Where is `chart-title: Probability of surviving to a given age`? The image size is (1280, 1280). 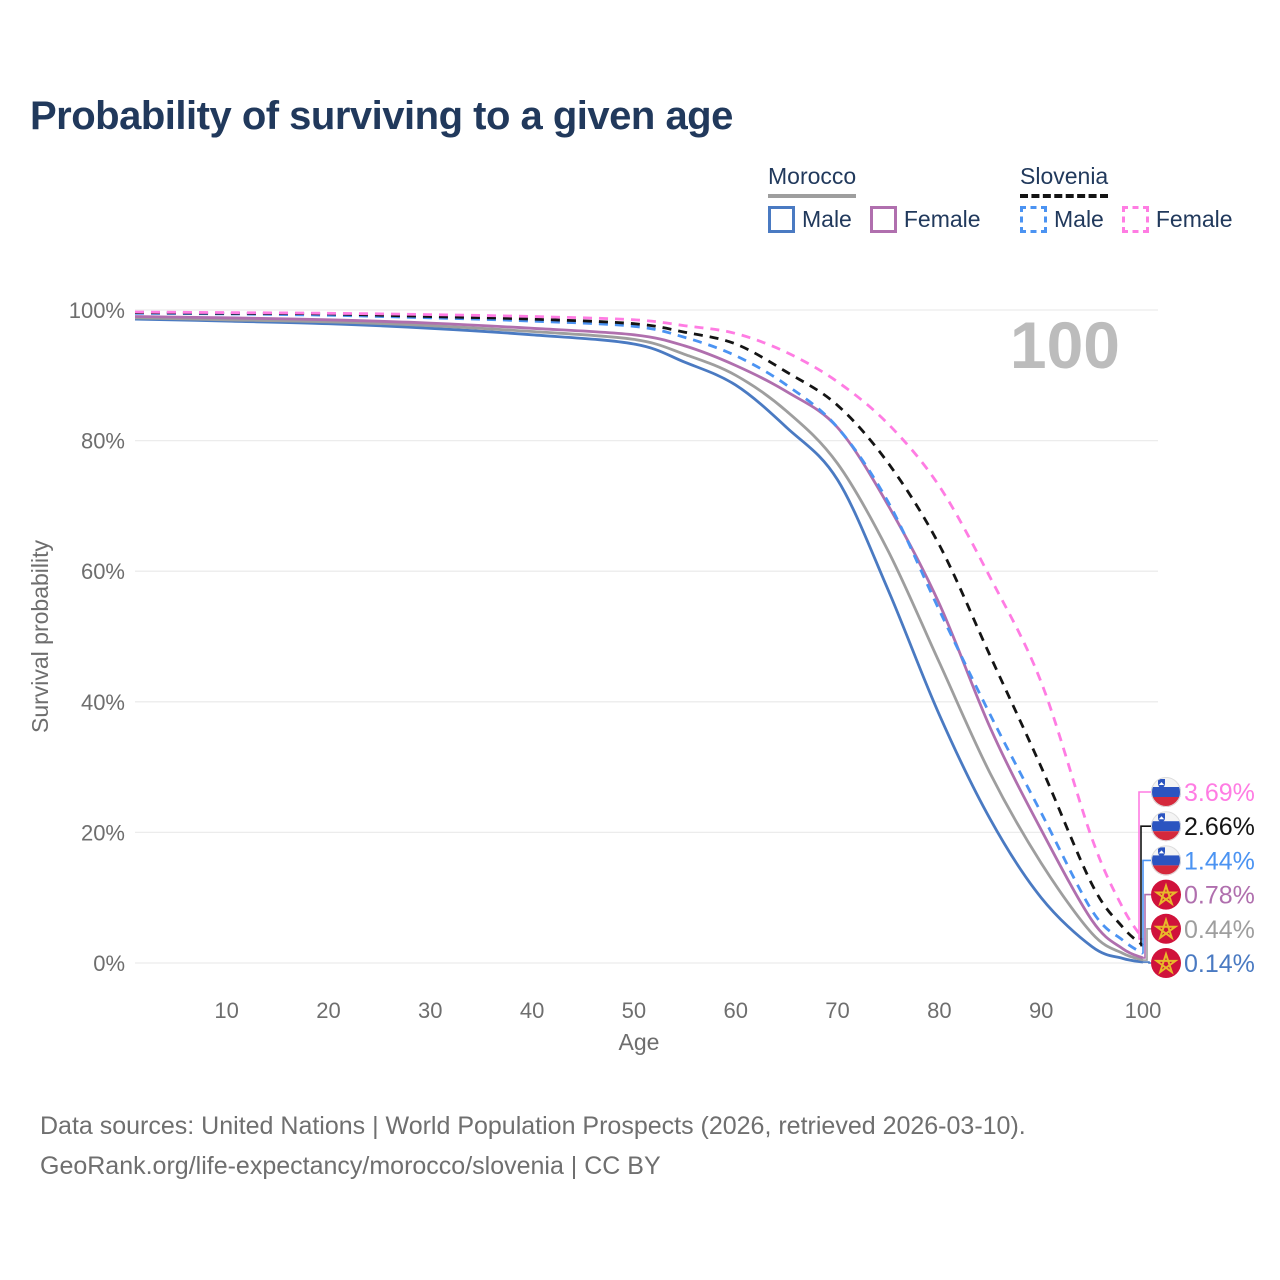 chart-title: Probability of surviving to a given age is located at coordinates (381, 116).